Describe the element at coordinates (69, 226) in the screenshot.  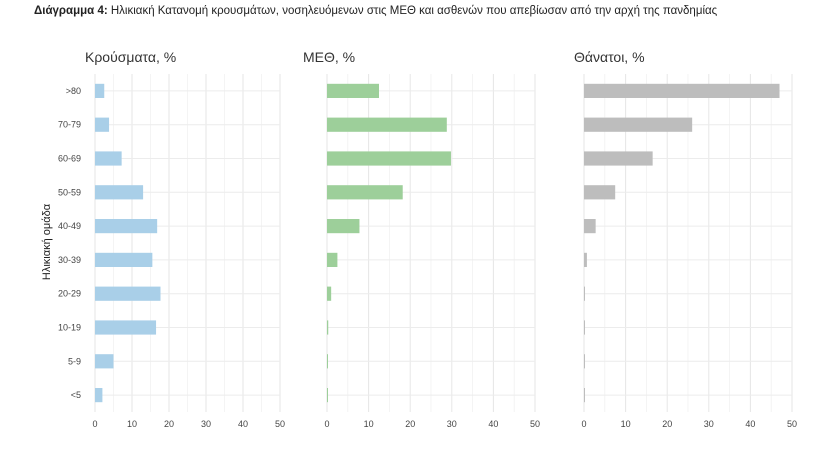
I see `category-label: 40-49` at that location.